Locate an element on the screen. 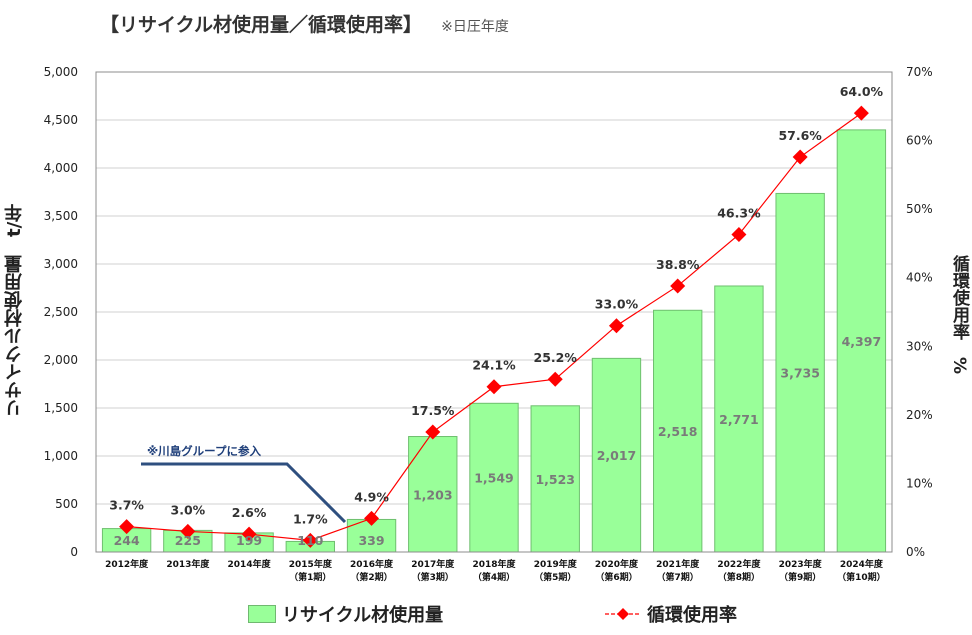  y2-tick-label: 40% is located at coordinates (919, 278).